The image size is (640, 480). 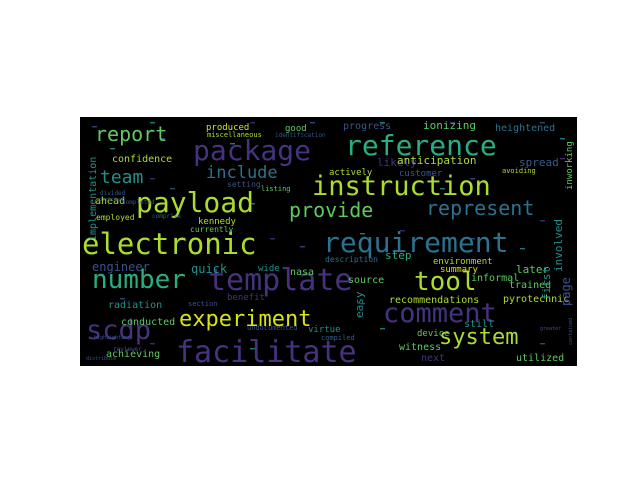 I want to click on word-achieving: achieving, so click(x=133, y=354).